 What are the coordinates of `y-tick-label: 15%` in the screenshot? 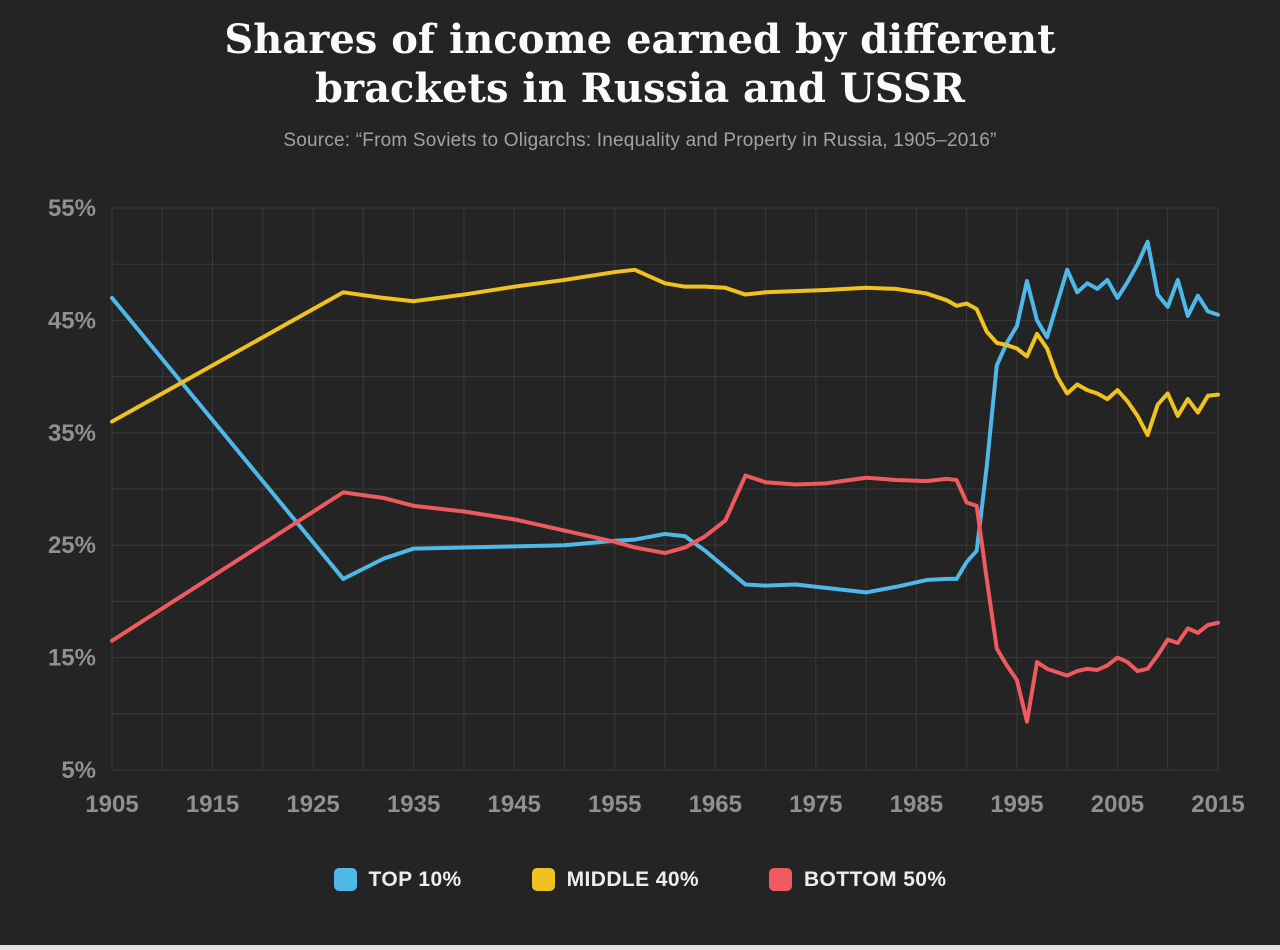 It's located at (72, 657).